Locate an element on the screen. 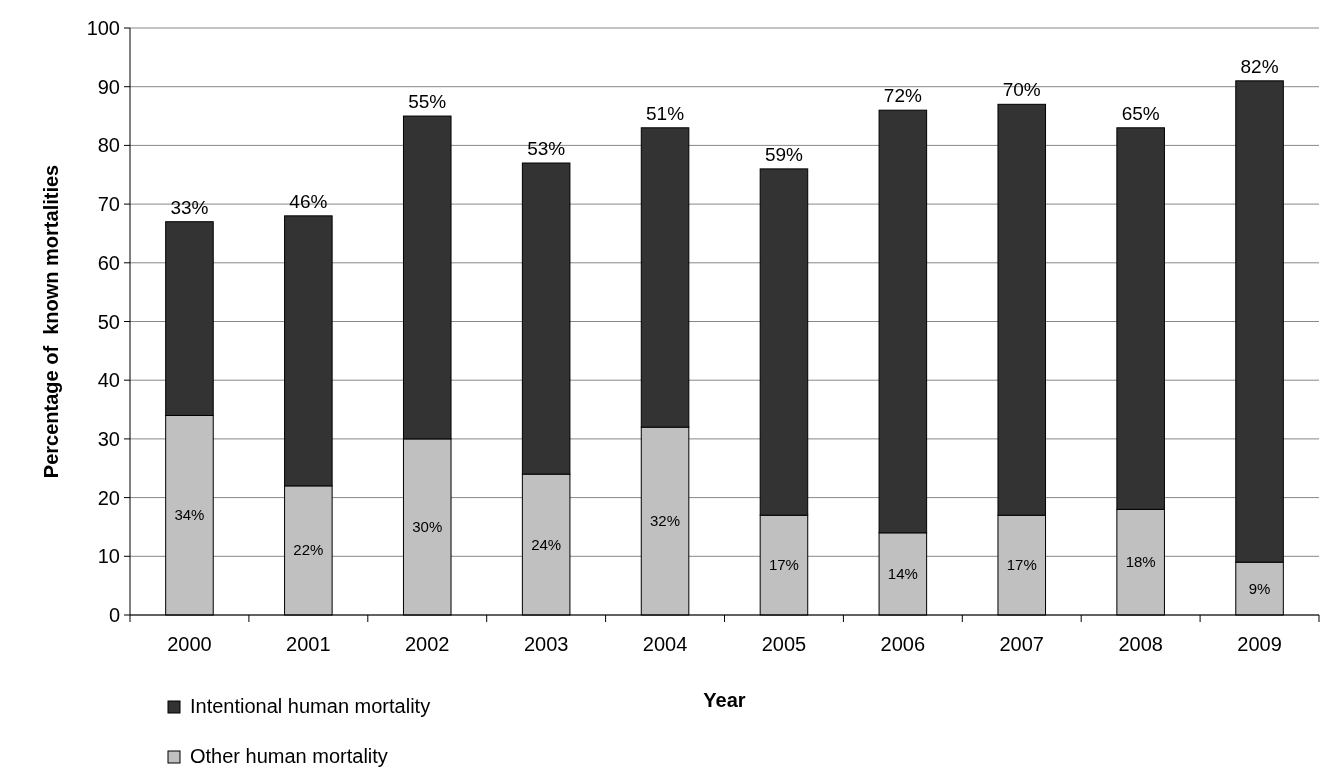  data-label: 18% is located at coordinates (1140, 562).